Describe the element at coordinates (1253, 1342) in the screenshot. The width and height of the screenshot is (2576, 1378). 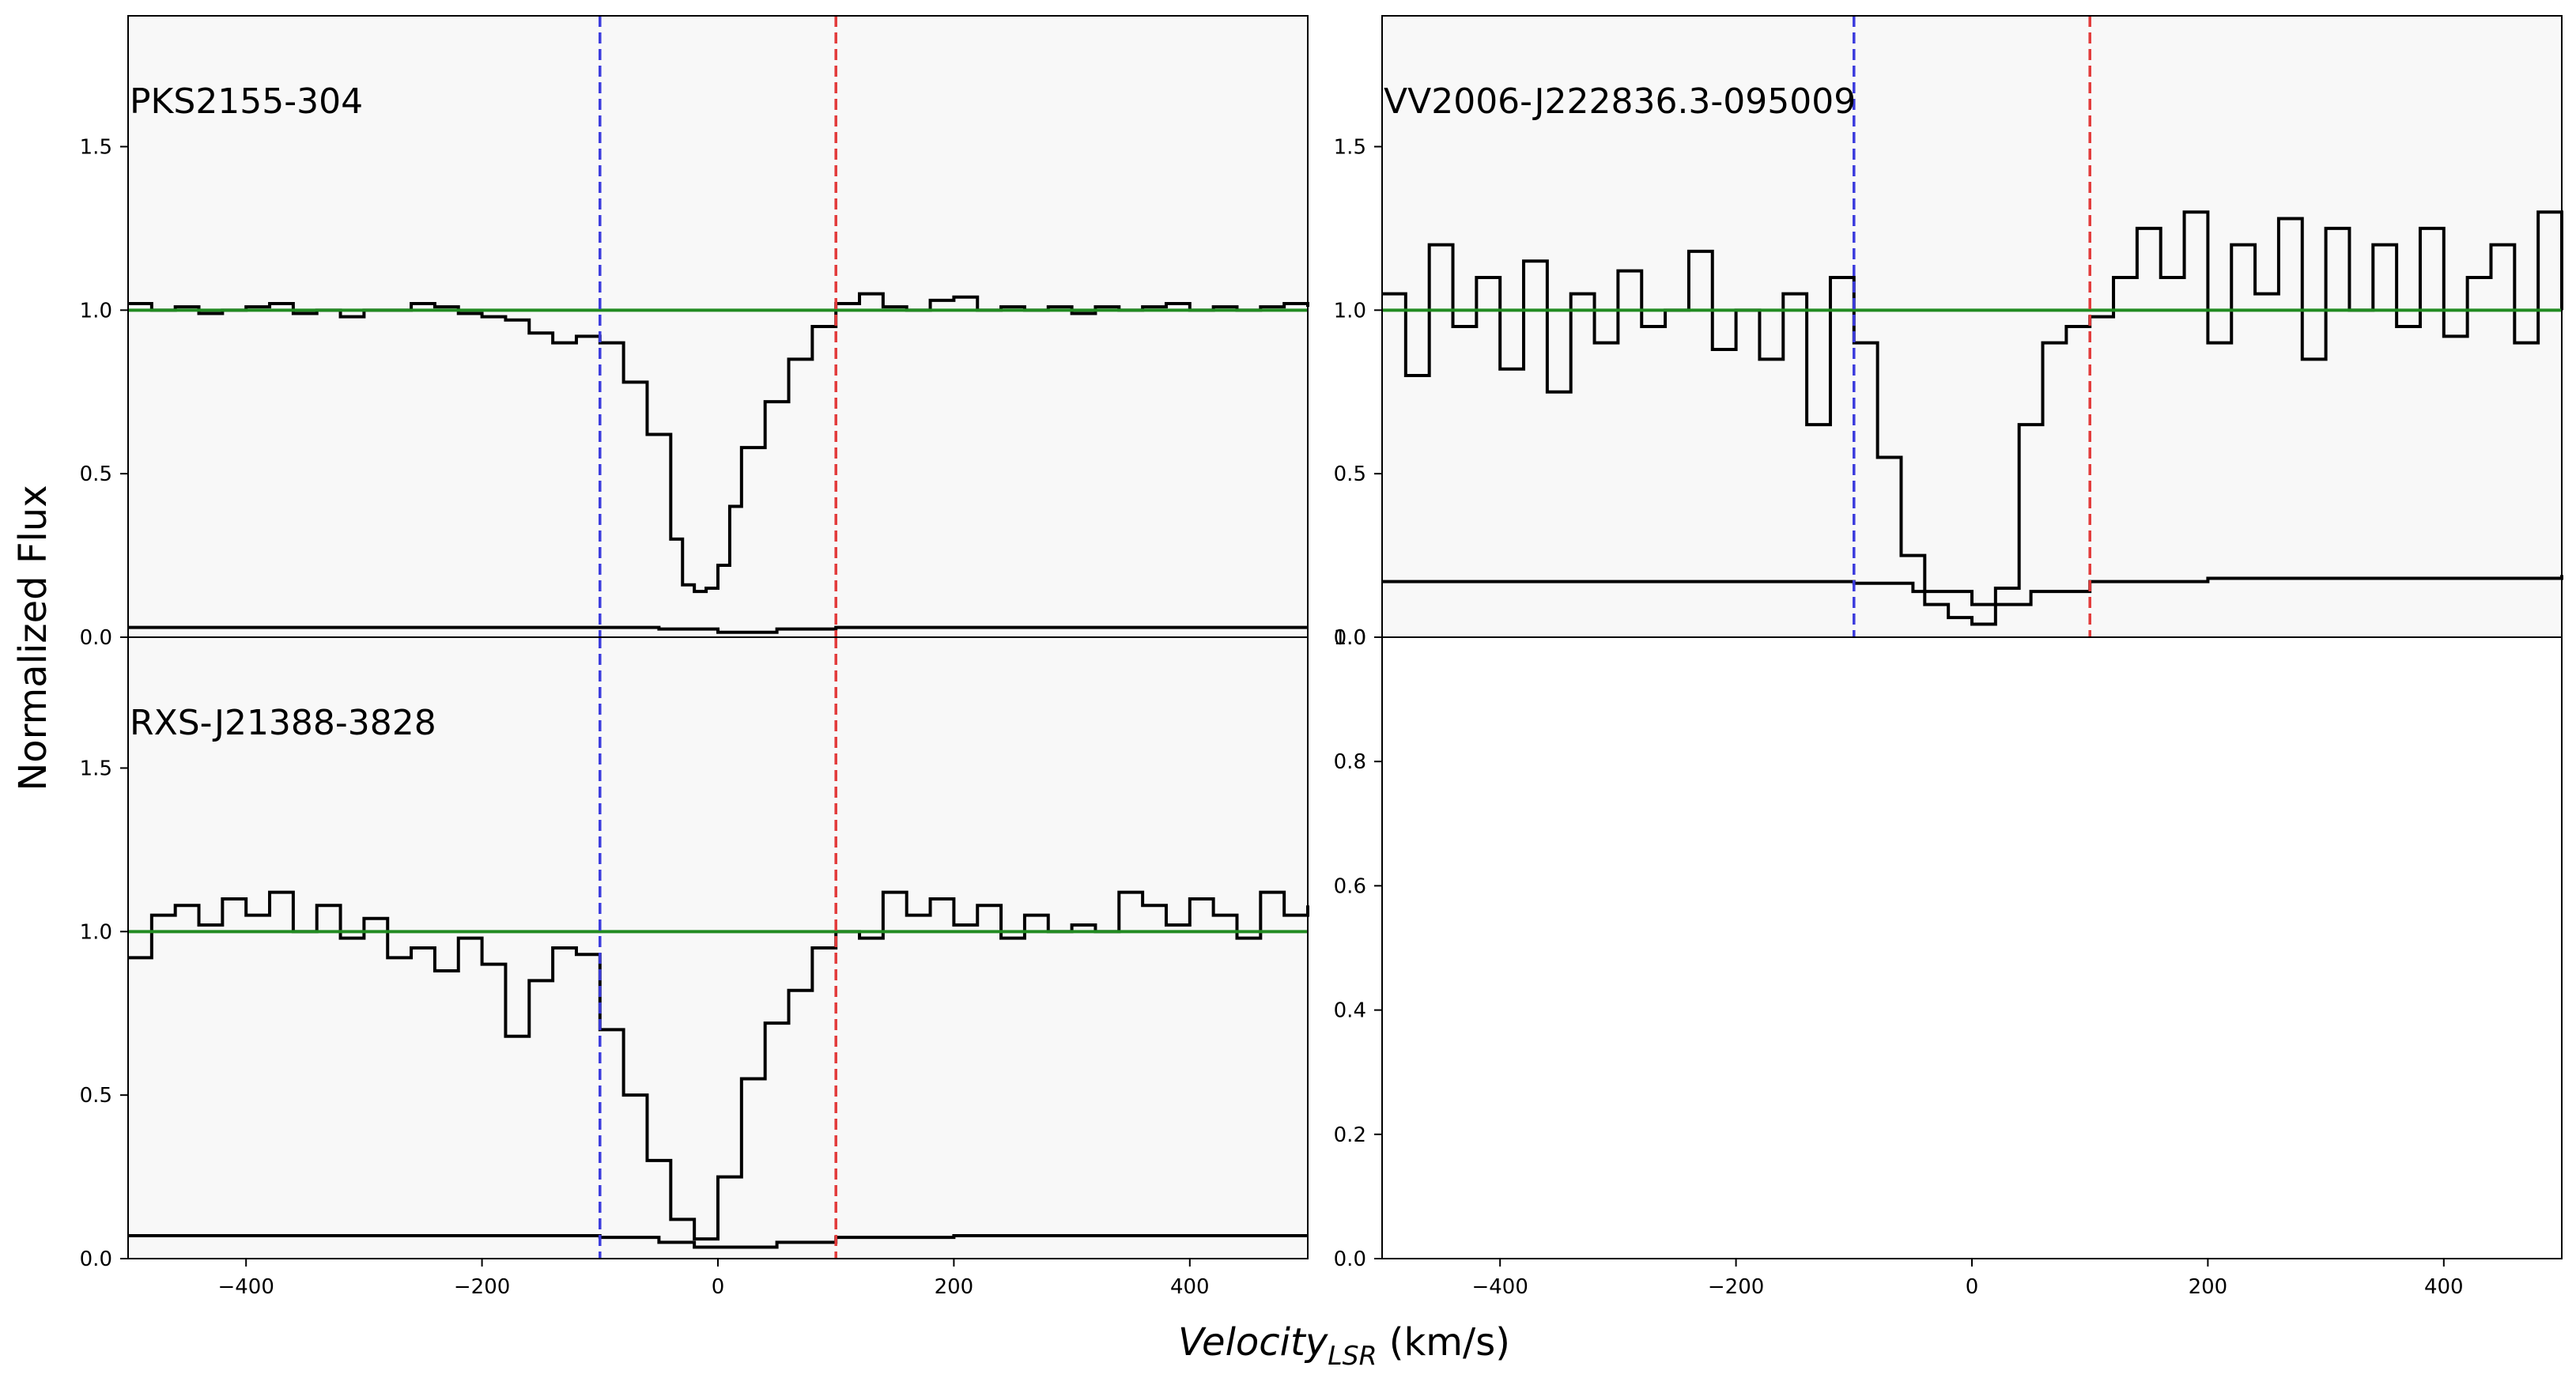
I see `x-axis-label-main: Velocity` at that location.